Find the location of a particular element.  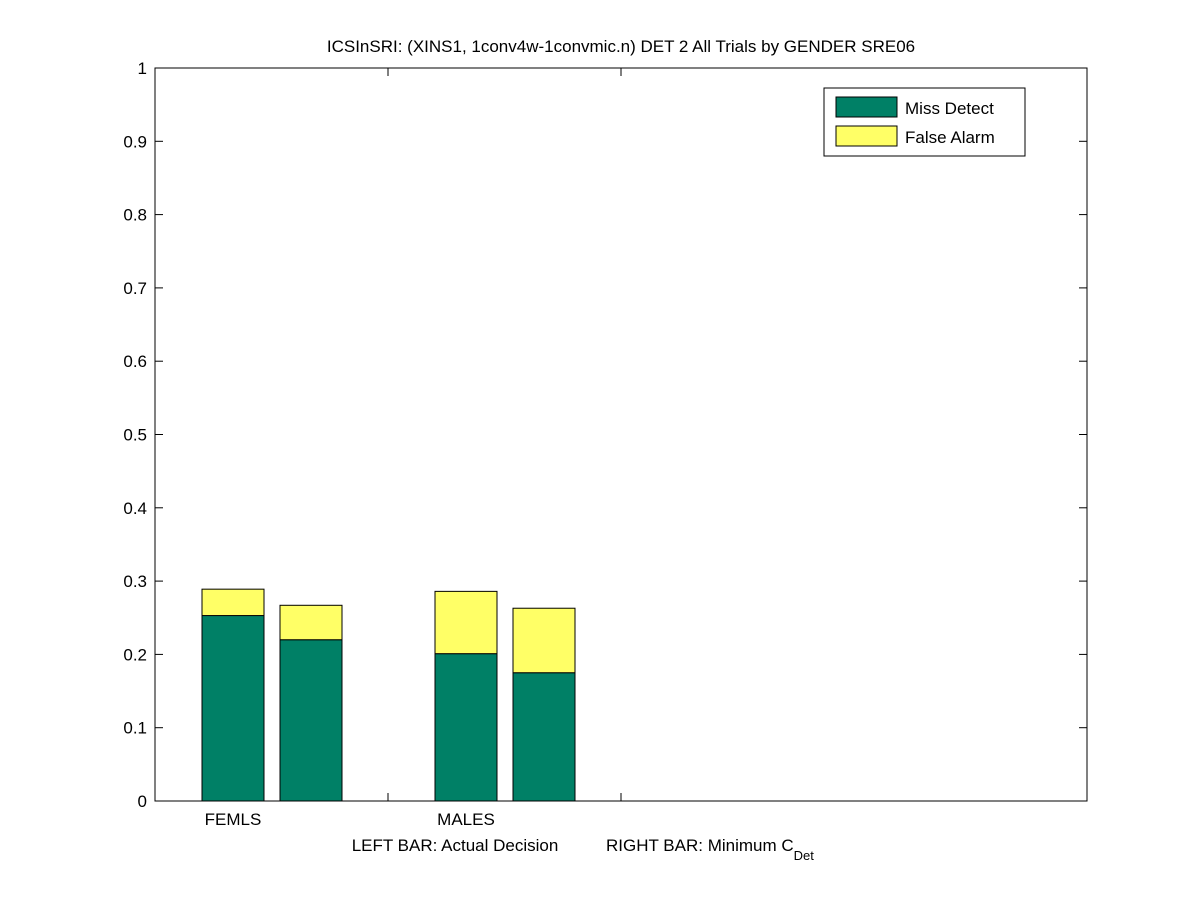

y-tick-label: 0.8 is located at coordinates (135, 215).